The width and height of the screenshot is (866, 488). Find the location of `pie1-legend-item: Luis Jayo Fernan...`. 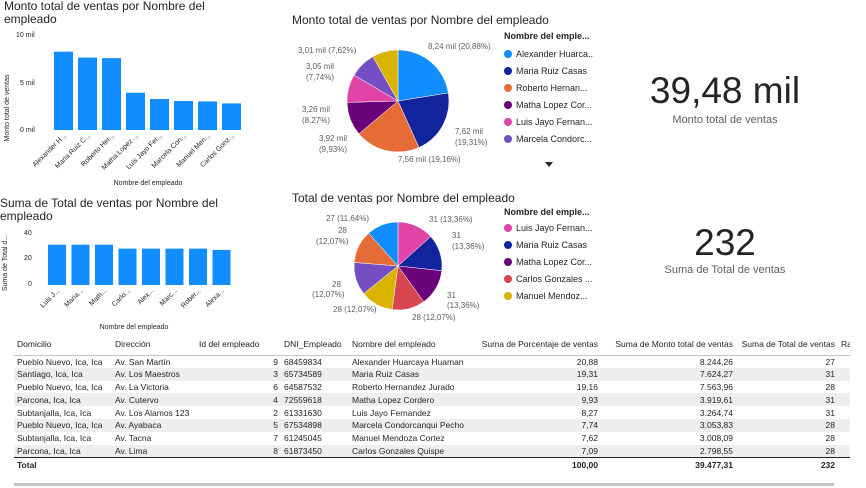

pie1-legend-item: Luis Jayo Fernan... is located at coordinates (549, 121).